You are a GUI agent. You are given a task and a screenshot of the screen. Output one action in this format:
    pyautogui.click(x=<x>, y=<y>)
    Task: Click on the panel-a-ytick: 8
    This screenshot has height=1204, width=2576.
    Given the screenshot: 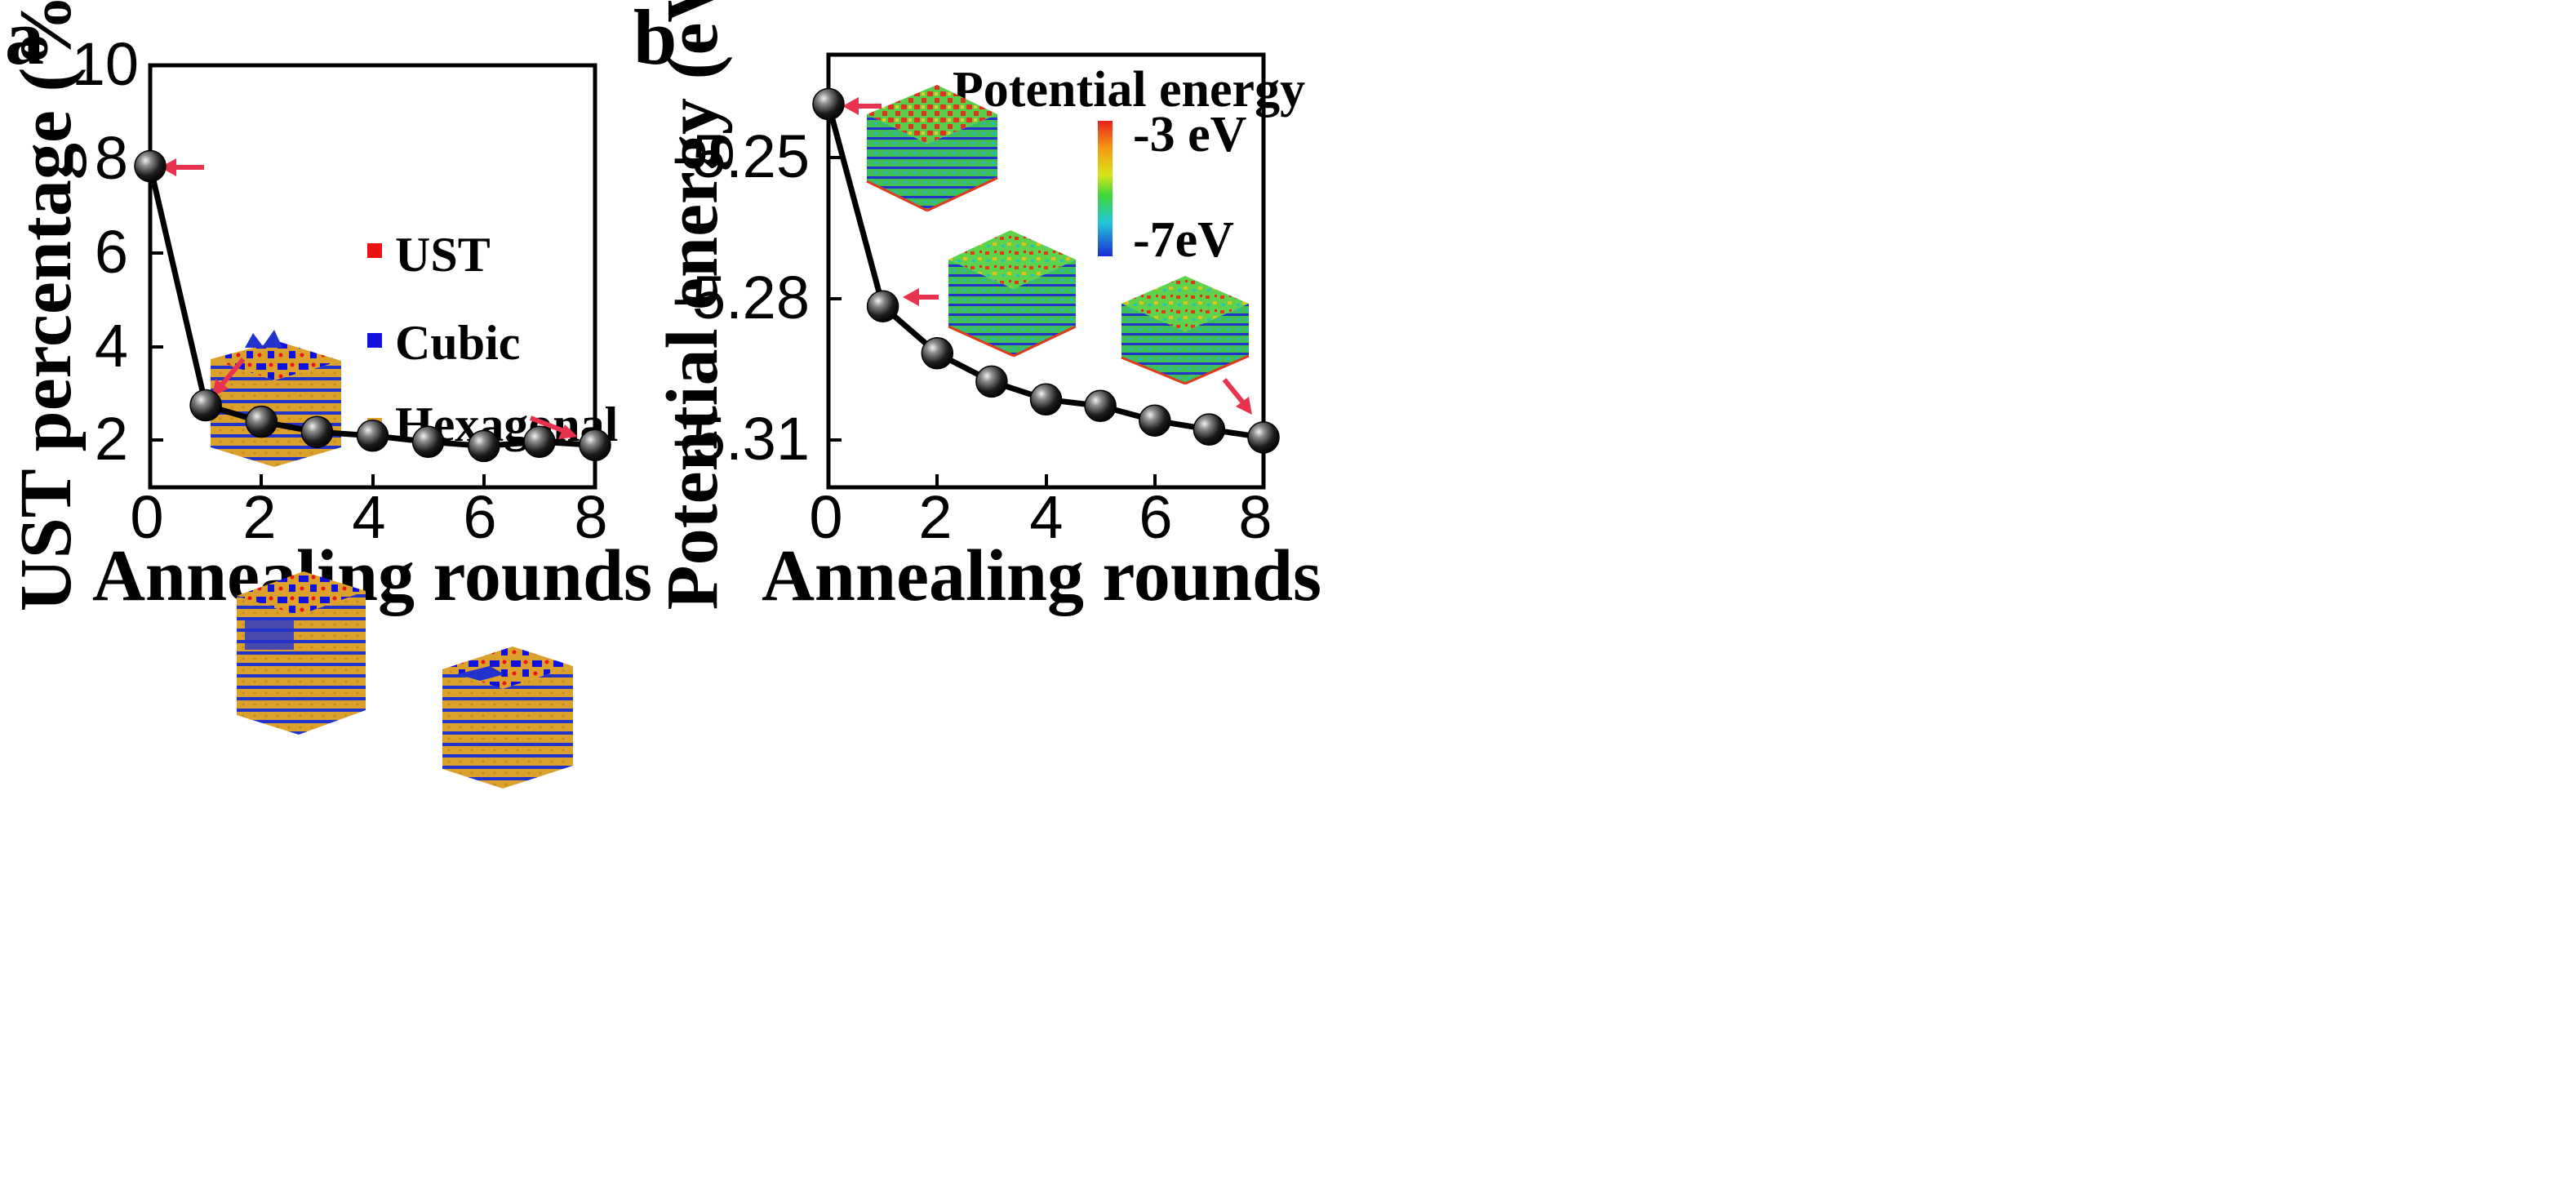 What is the action you would take?
    pyautogui.click(x=111, y=158)
    